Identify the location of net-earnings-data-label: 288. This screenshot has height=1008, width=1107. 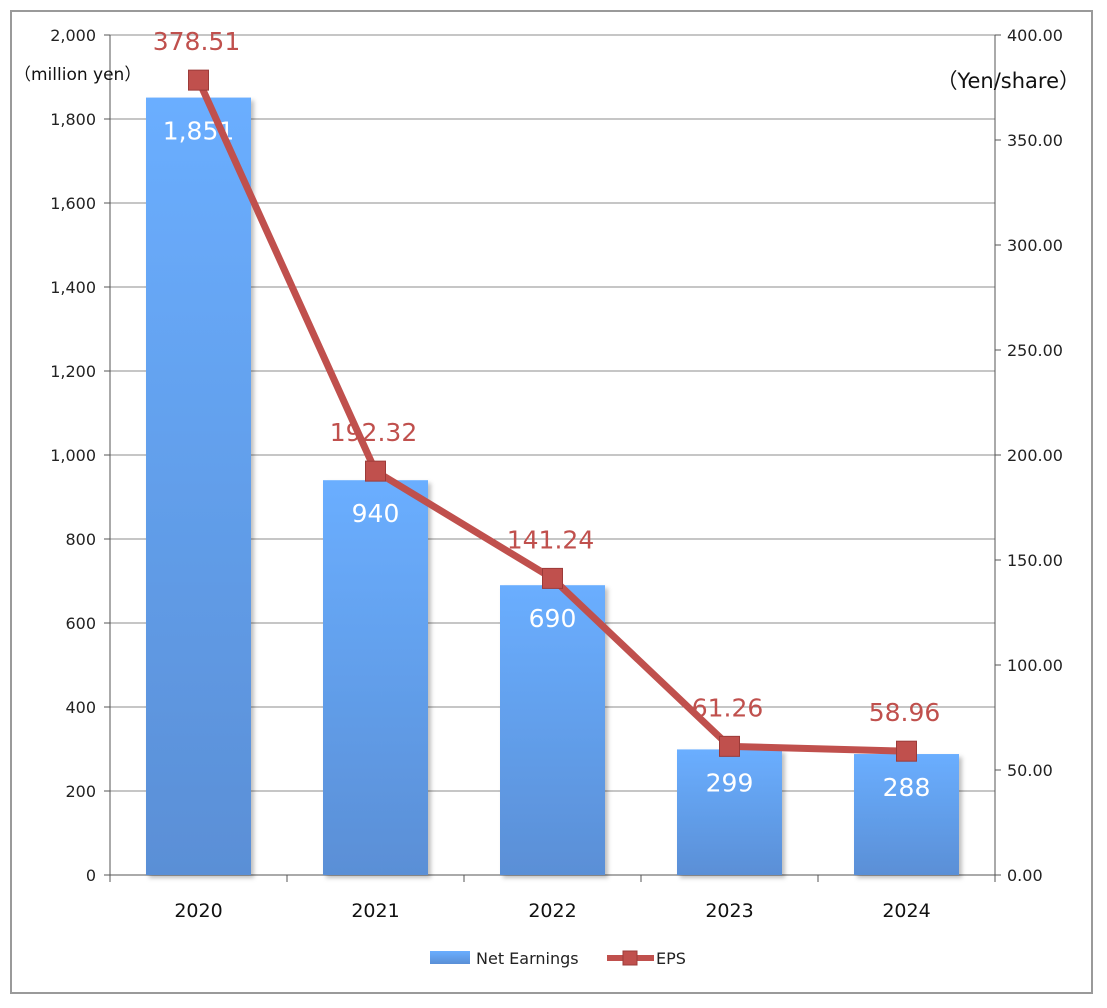
(907, 787).